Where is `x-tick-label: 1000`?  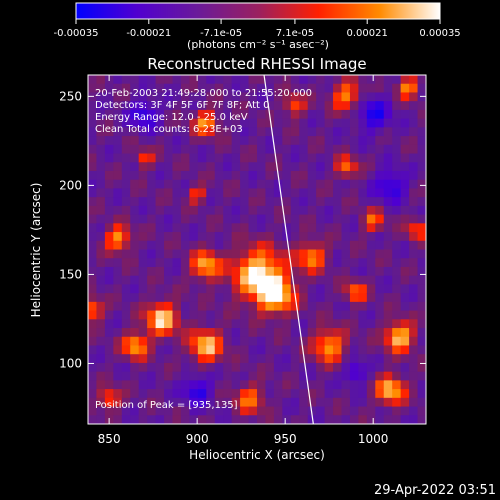 x-tick-label: 1000 is located at coordinates (373, 439).